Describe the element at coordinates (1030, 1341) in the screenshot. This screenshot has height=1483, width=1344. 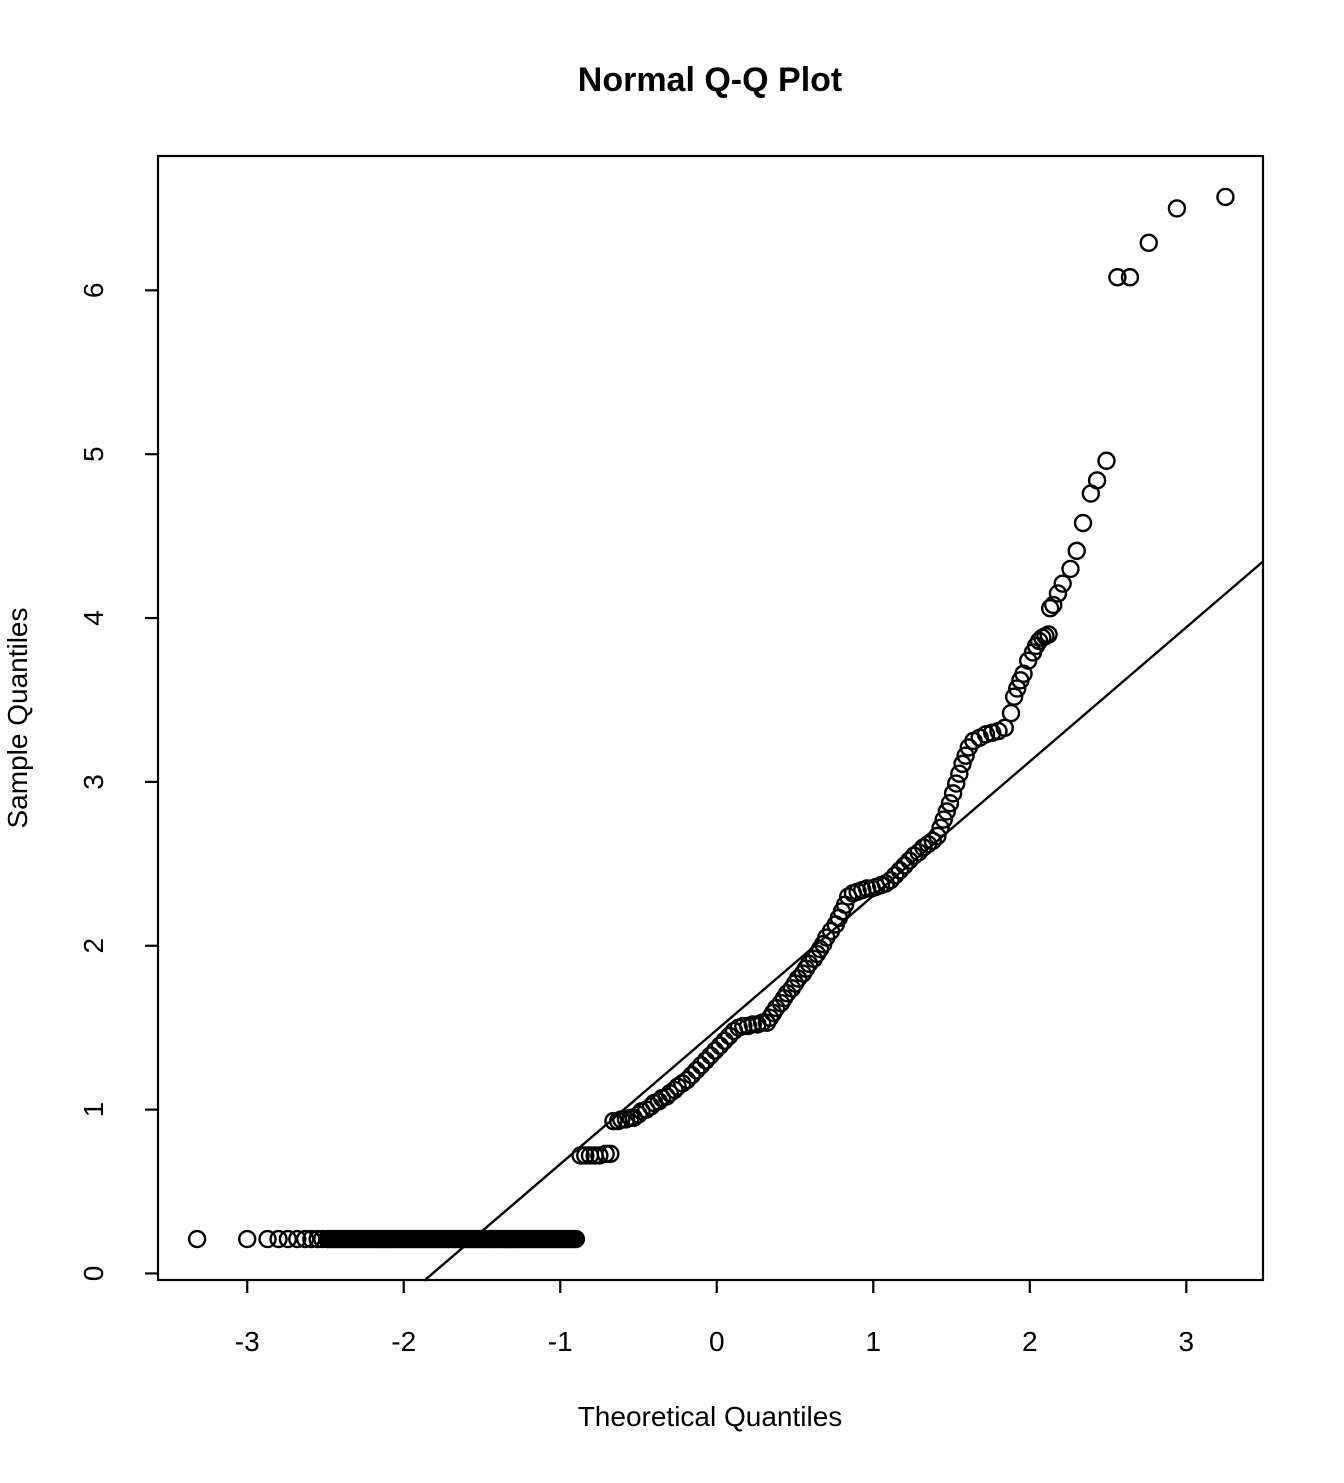
I see `x-tick-label: 2` at that location.